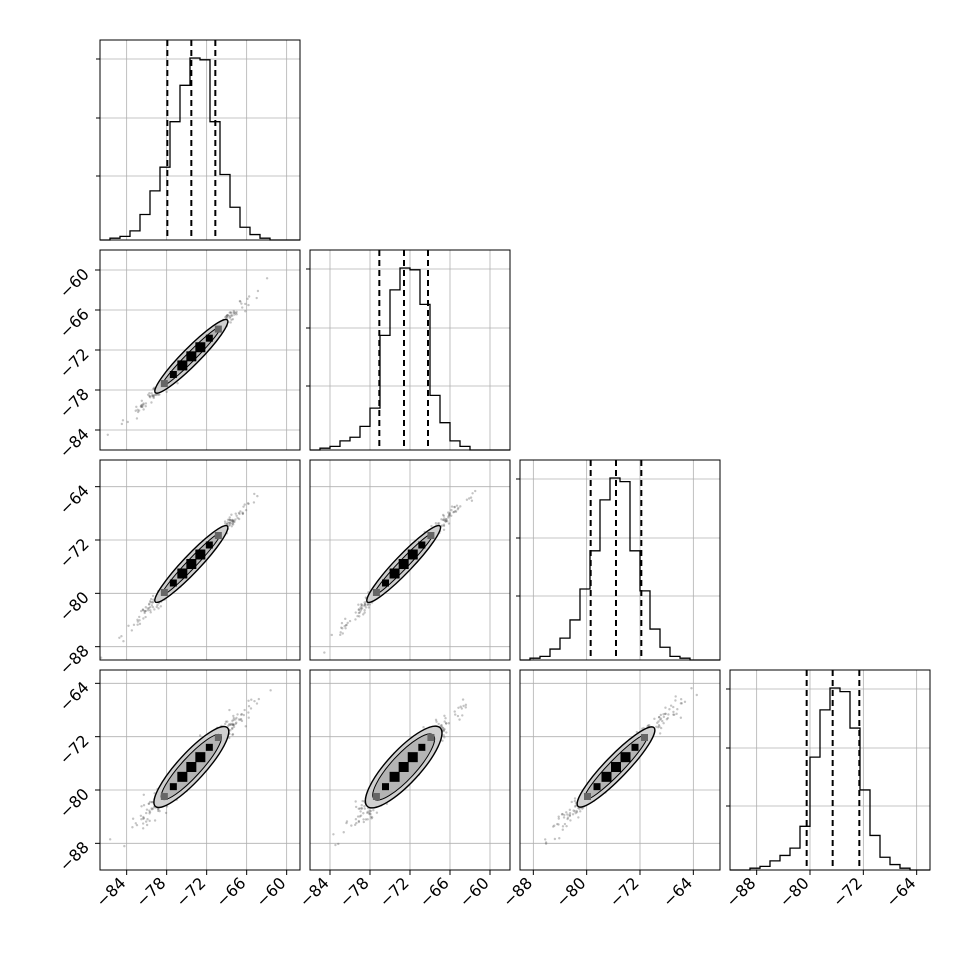 The height and width of the screenshot is (974, 970). What do you see at coordinates (620, 569) in the screenshot?
I see `histogram-steps` at bounding box center [620, 569].